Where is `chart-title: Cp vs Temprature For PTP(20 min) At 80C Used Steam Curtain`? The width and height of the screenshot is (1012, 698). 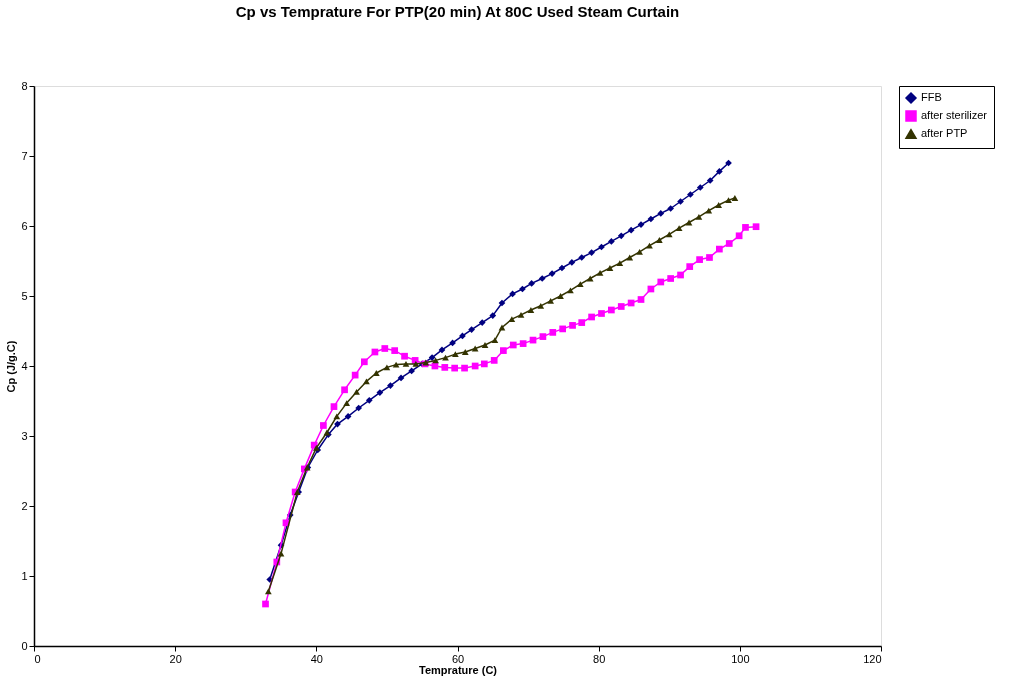
chart-title: Cp vs Temprature For PTP(20 min) At 80C Used Steam Curtain is located at coordinates (457, 11).